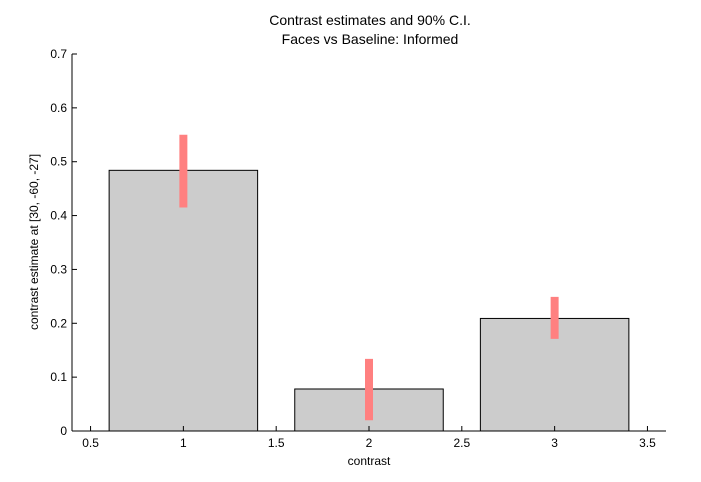 This screenshot has height=482, width=701. Describe the element at coordinates (369, 443) in the screenshot. I see `x-tick-label: 2` at that location.